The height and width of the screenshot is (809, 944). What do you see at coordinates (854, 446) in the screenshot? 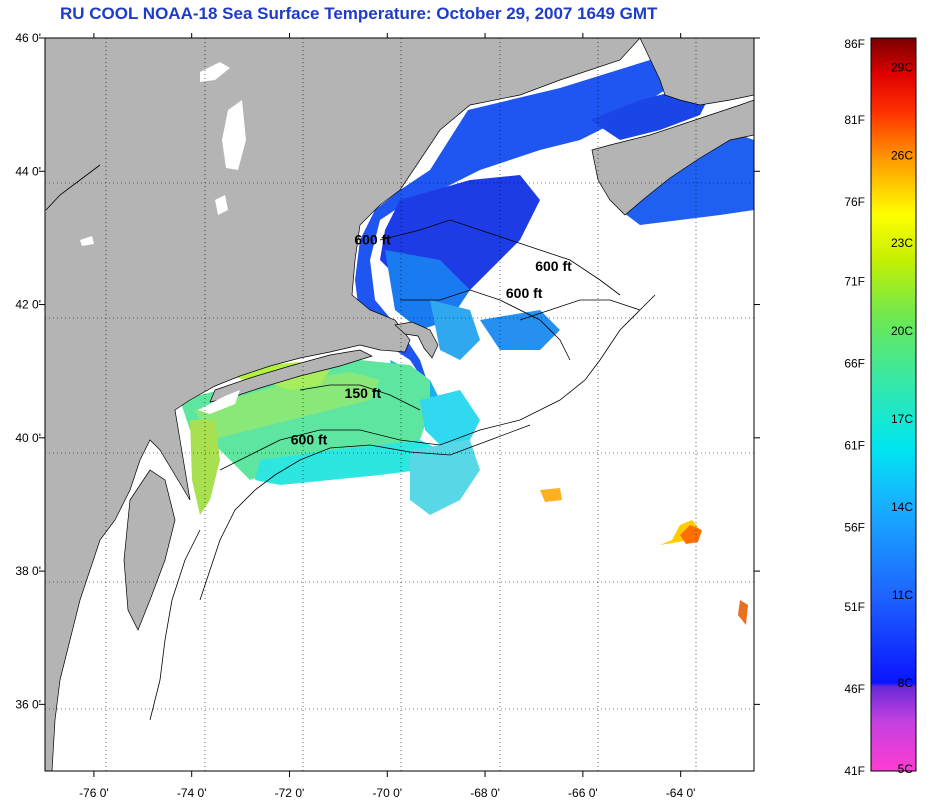
I see `colorbar-fahrenheit-label: 61F` at bounding box center [854, 446].